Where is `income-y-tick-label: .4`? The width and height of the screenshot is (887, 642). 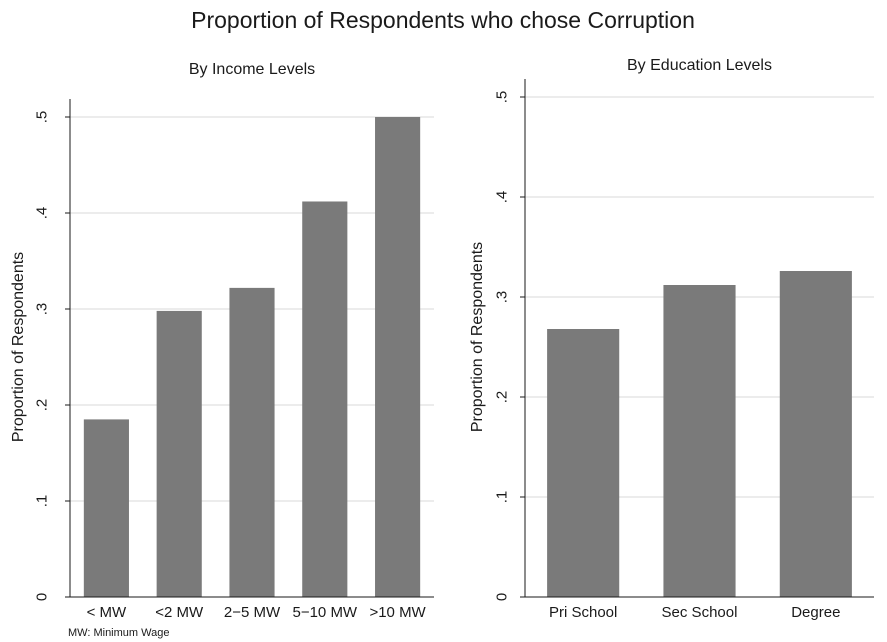
income-y-tick-label: .4 is located at coordinates (42, 213).